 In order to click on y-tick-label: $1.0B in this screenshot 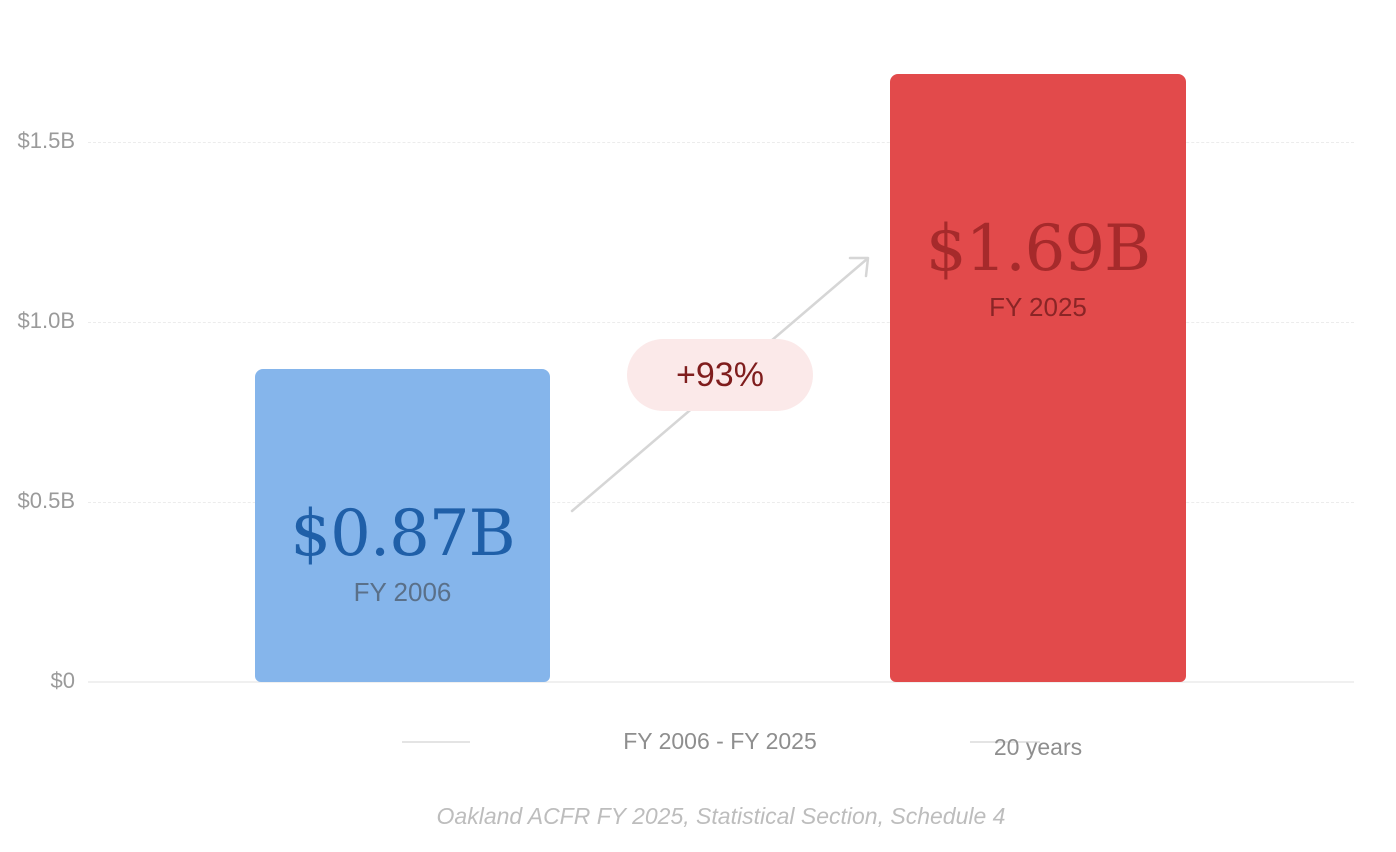, I will do `click(46, 320)`.